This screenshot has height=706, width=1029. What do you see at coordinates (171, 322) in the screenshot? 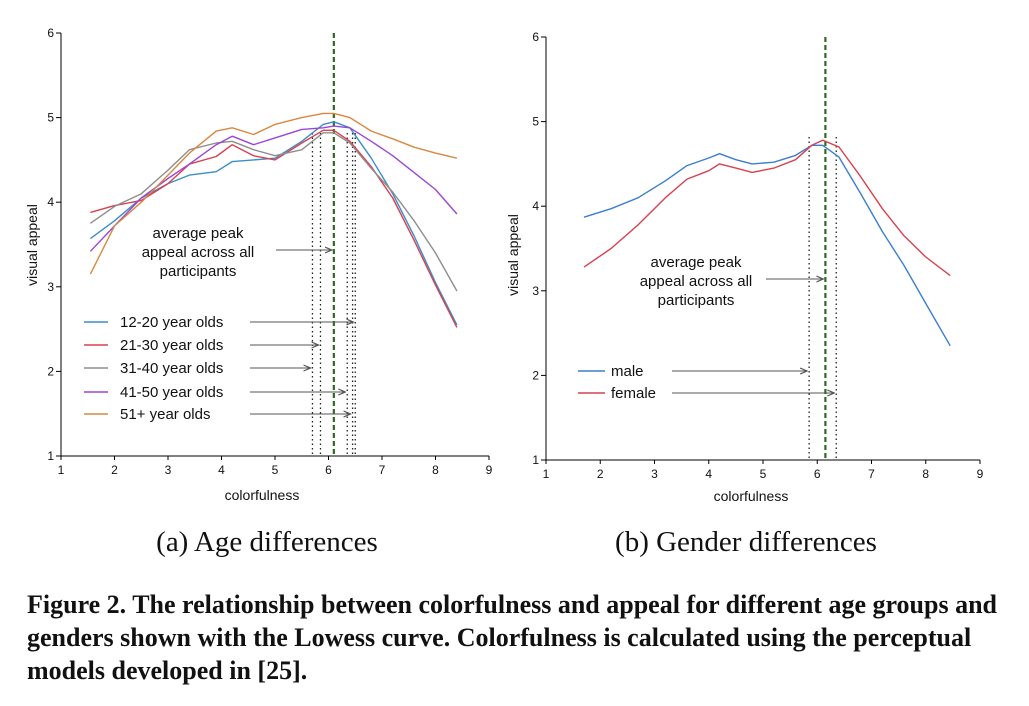
I see `legend-label: 12-20 year olds` at bounding box center [171, 322].